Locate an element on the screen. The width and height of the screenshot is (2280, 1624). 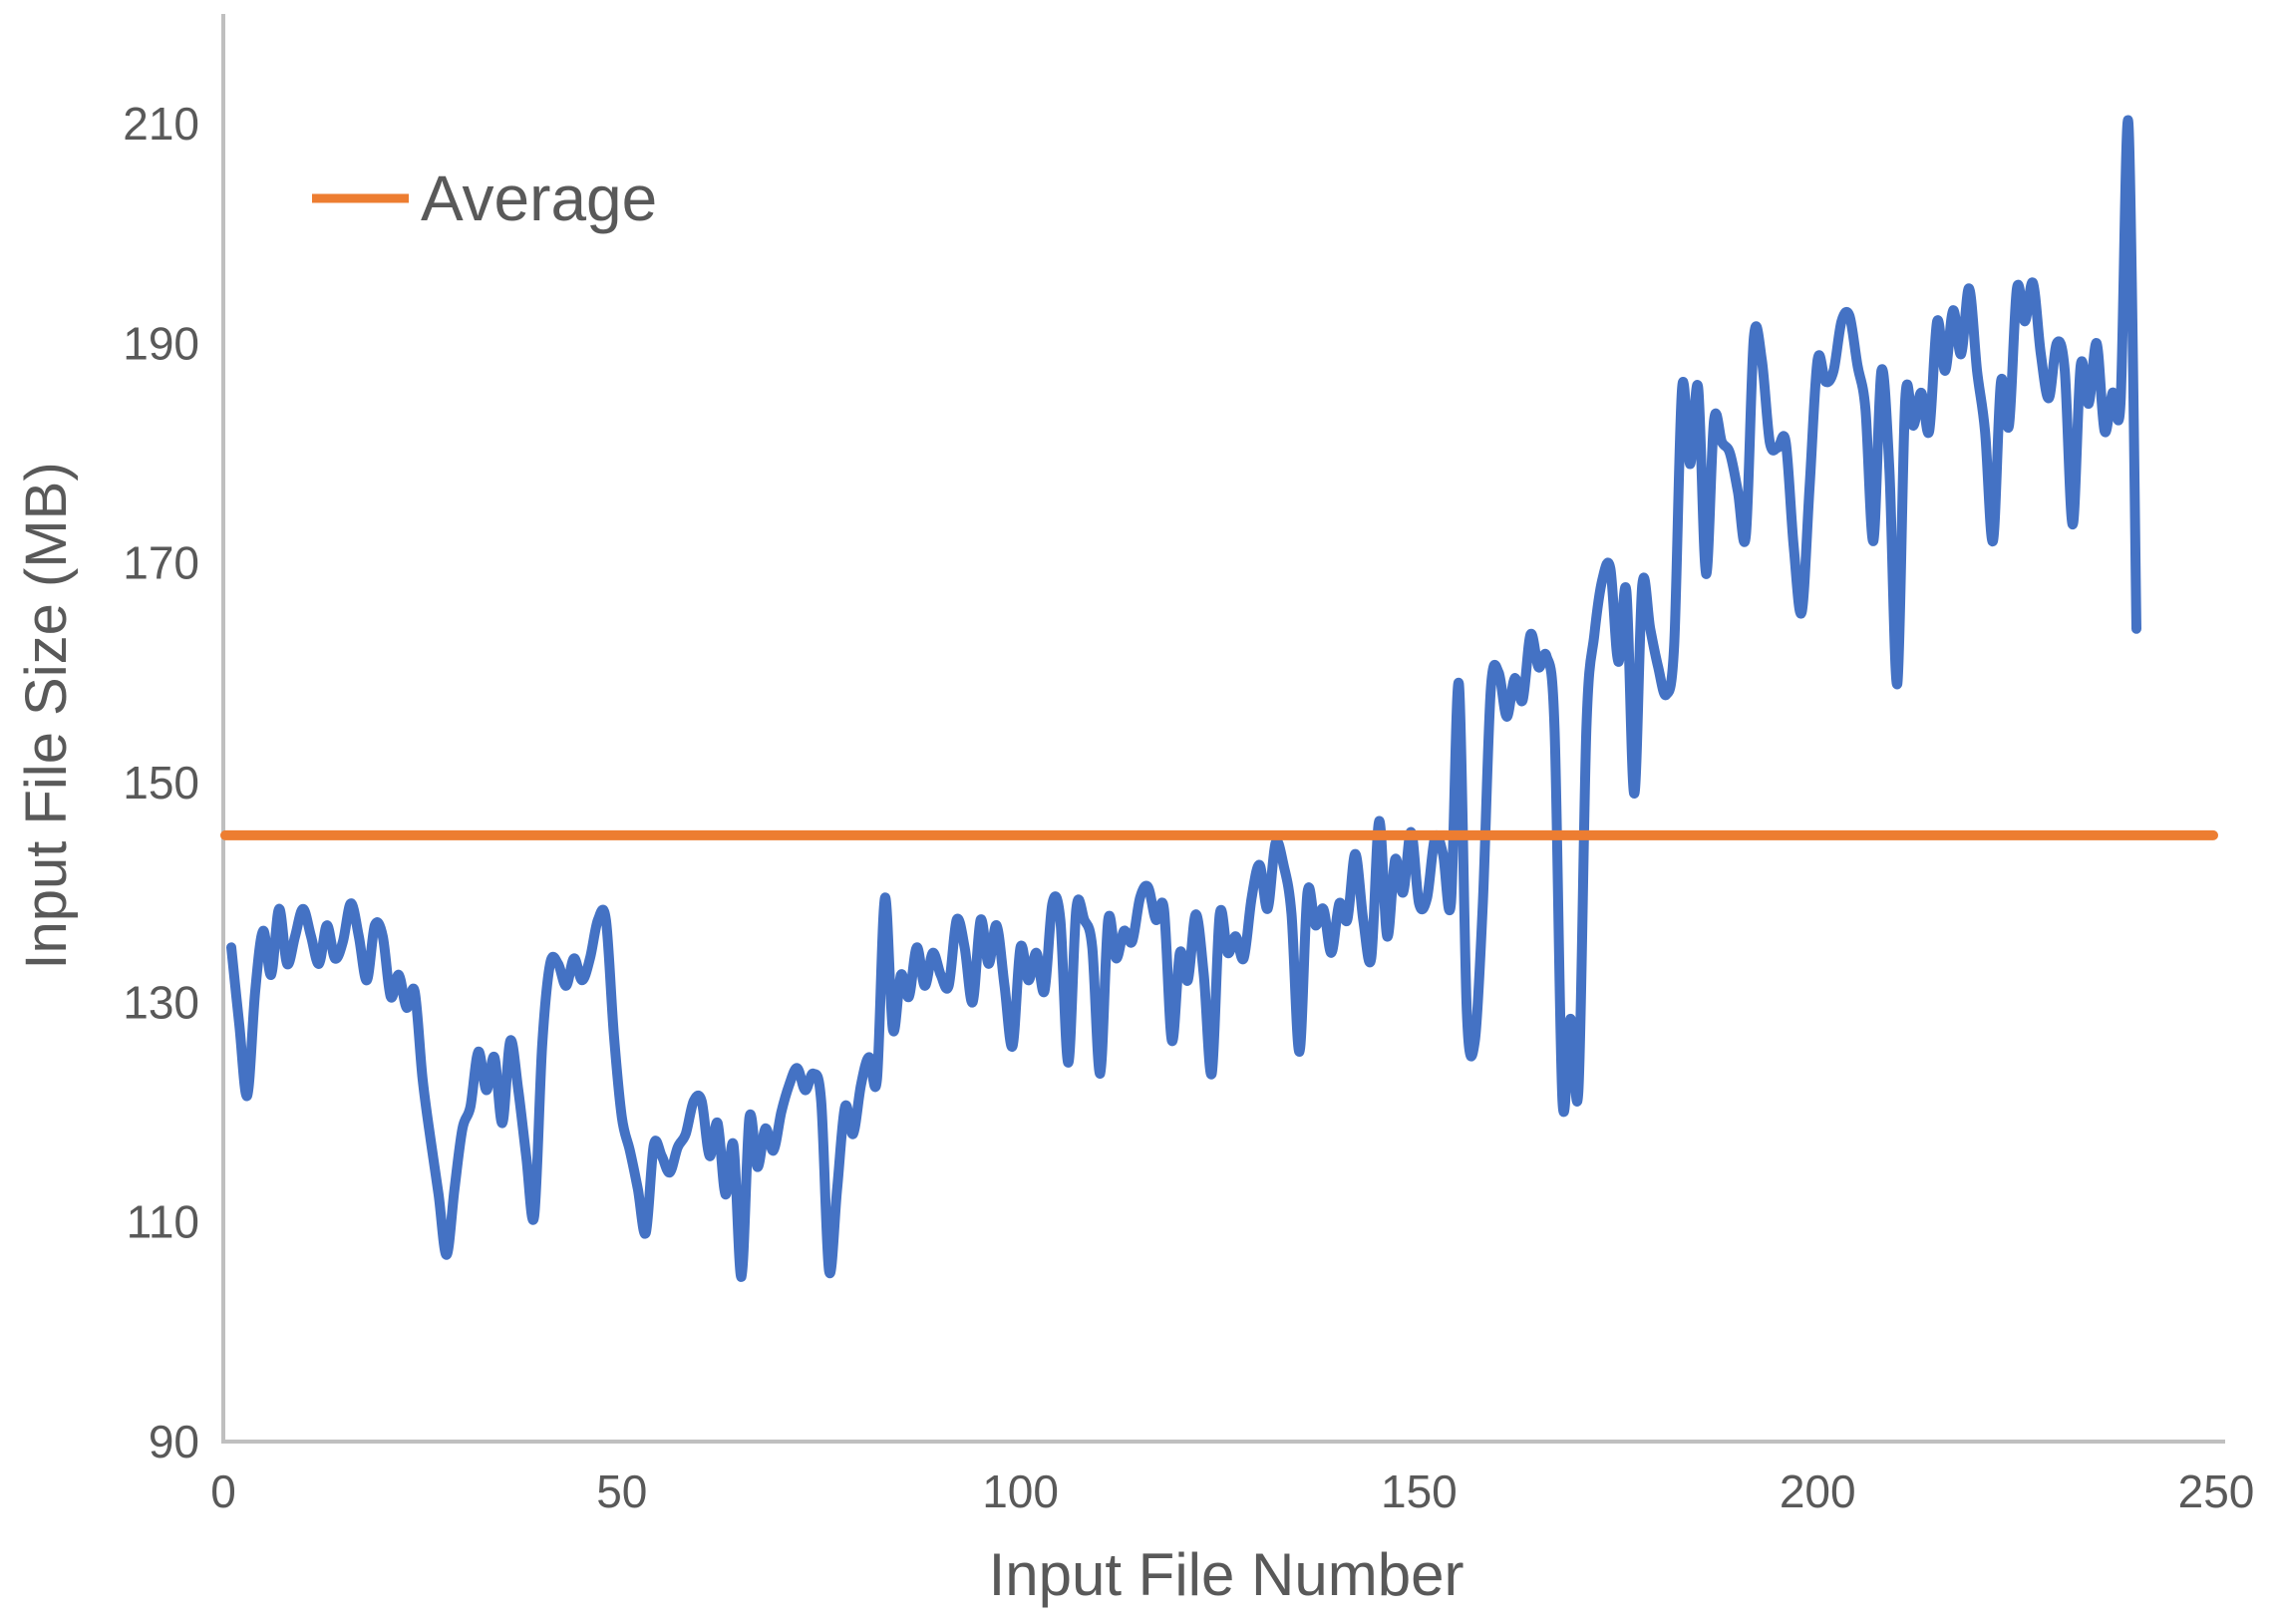
y-tick-label-150: 150 is located at coordinates (161, 783).